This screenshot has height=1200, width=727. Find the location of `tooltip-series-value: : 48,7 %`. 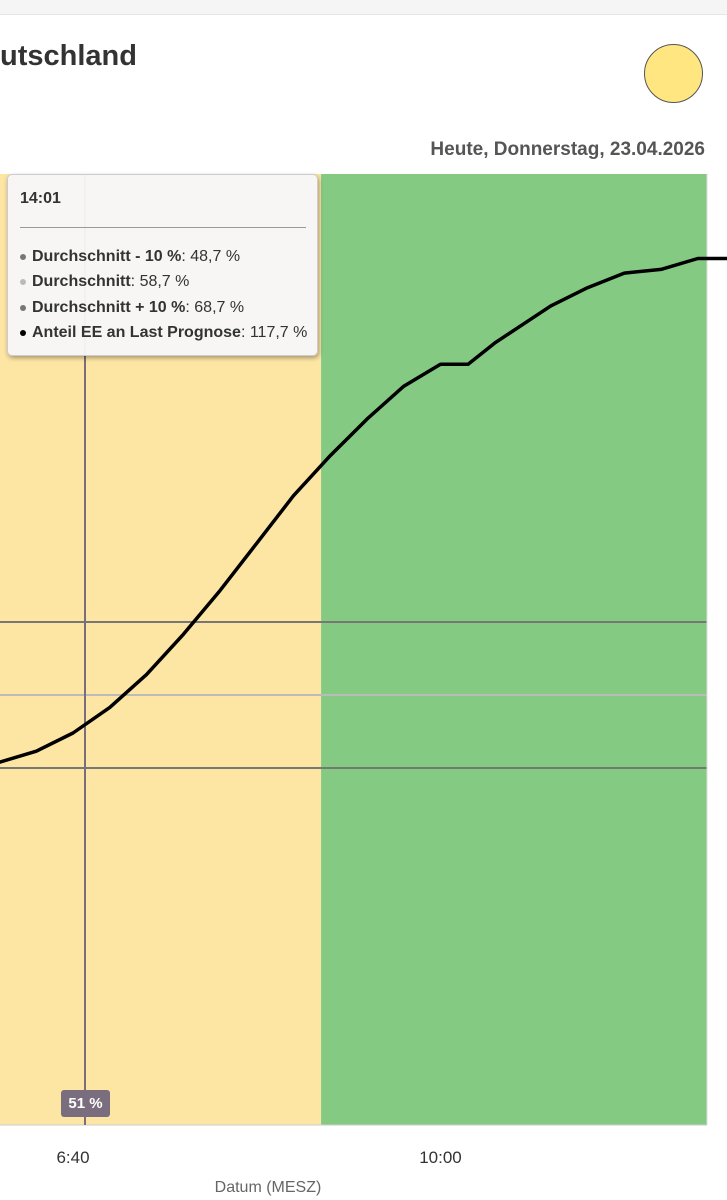

tooltip-series-value: : 48,7 % is located at coordinates (211, 256).